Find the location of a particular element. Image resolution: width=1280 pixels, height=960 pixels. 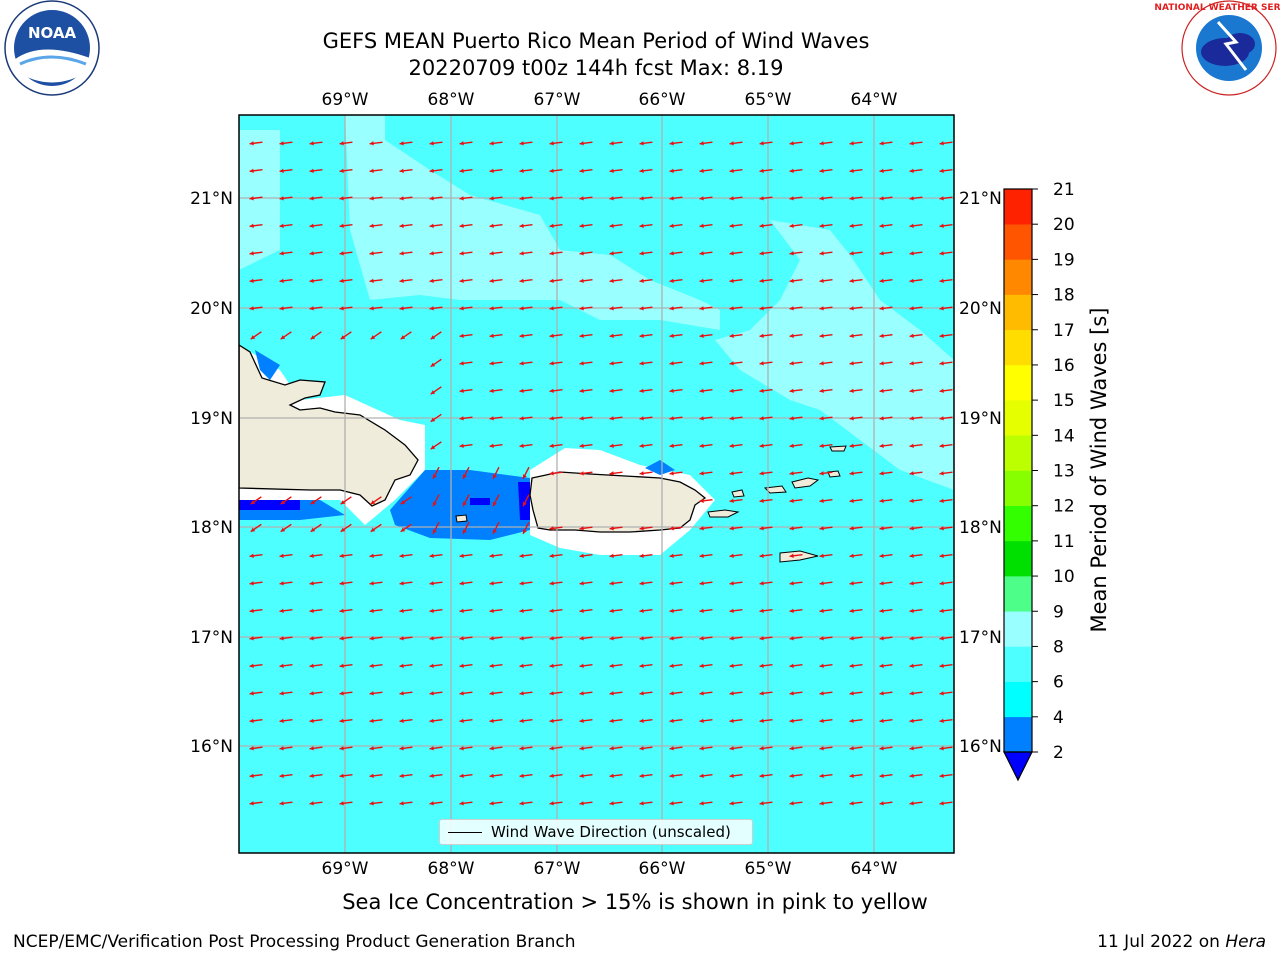

colorbar-tick-label: 18 is located at coordinates (1064, 296).